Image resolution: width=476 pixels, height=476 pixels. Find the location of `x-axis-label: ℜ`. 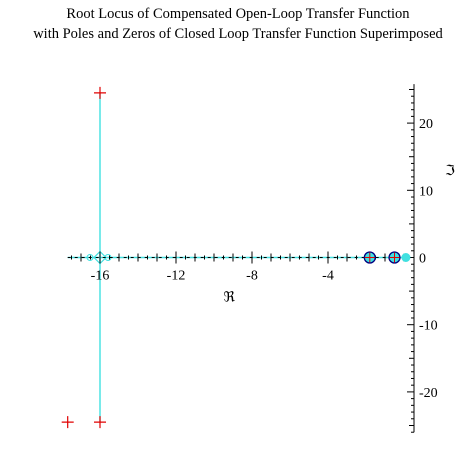

x-axis-label: ℜ is located at coordinates (229, 298).